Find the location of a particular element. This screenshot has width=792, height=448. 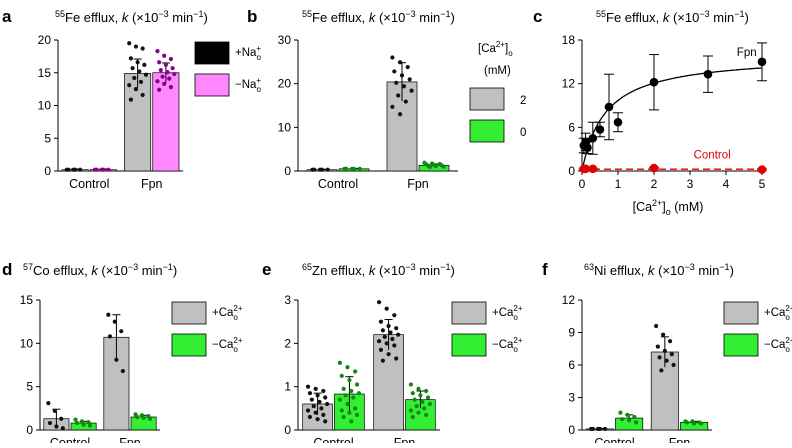

panel-title: 65Zn efflux, k (×10−3 min−1) is located at coordinates (378, 270).